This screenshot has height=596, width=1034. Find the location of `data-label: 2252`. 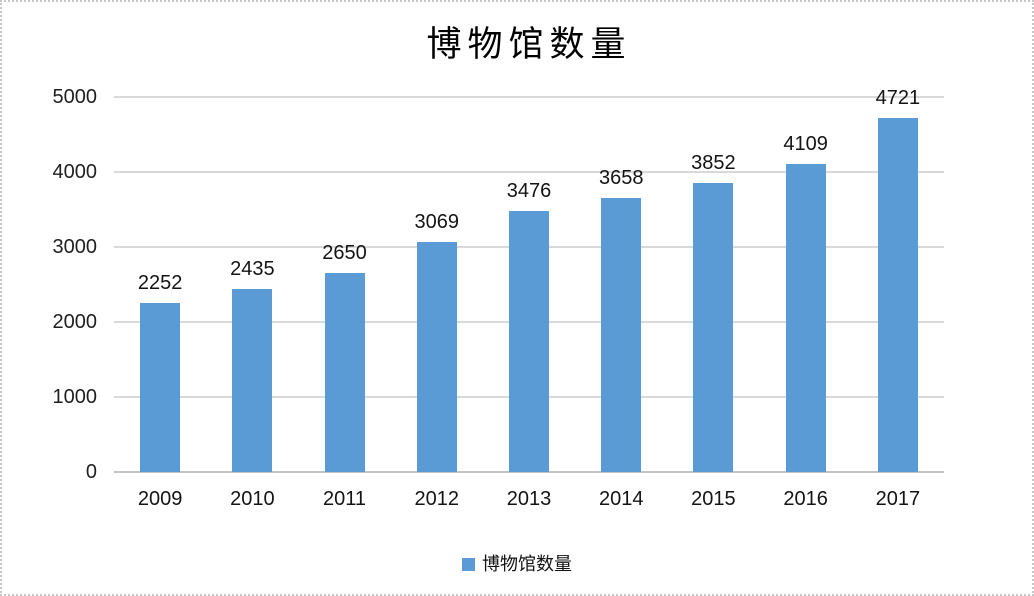

data-label: 2252 is located at coordinates (160, 283).